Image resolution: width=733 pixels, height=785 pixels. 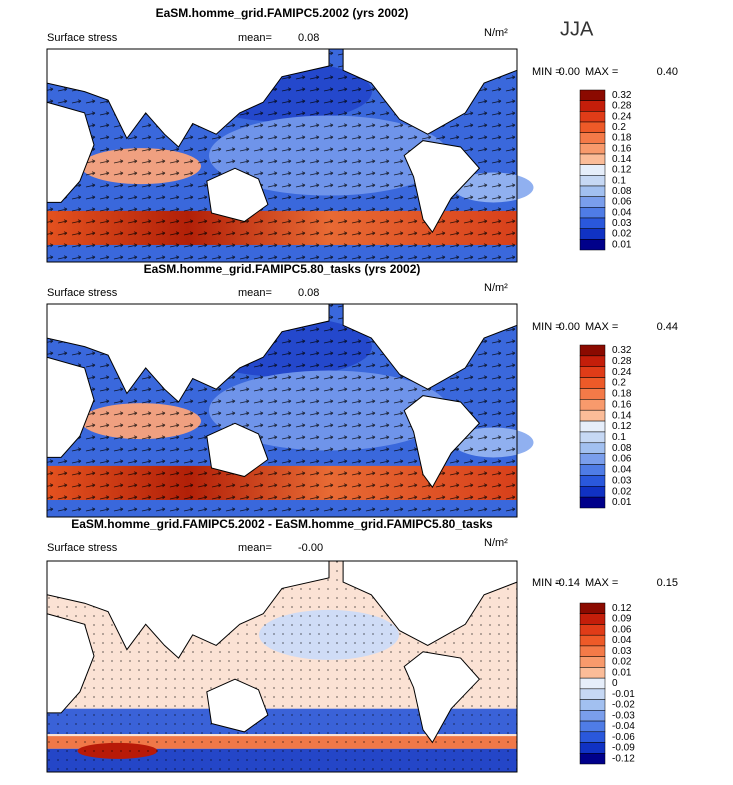 I want to click on colorbar-label: -0.12, so click(x=623, y=758).